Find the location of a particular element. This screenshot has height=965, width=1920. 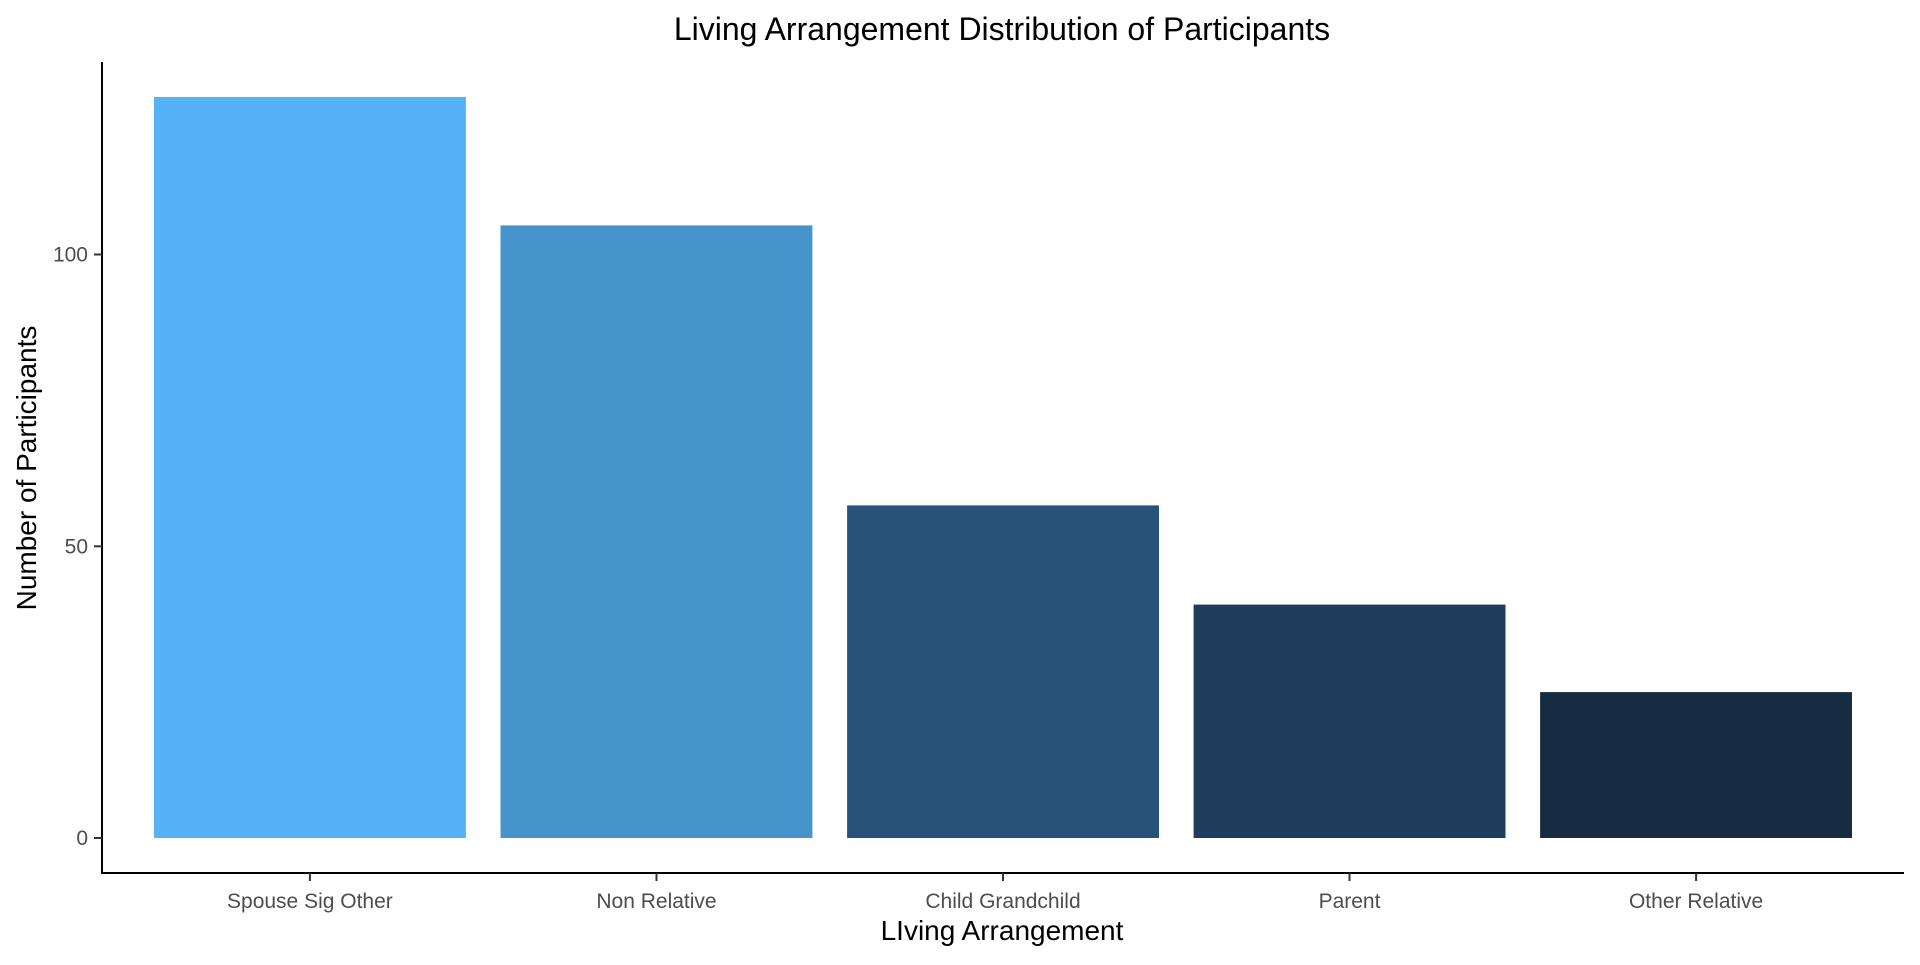

y-ticks-group: 0 50 100 is located at coordinates (77, 547).